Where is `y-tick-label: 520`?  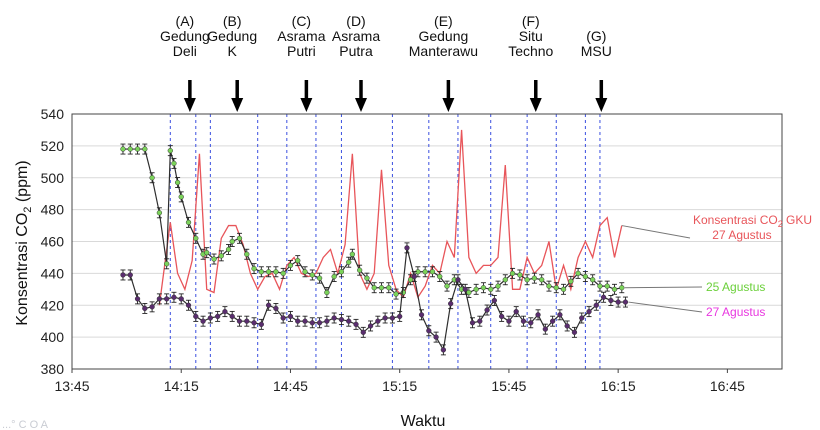 y-tick-label: 520 is located at coordinates (53, 146).